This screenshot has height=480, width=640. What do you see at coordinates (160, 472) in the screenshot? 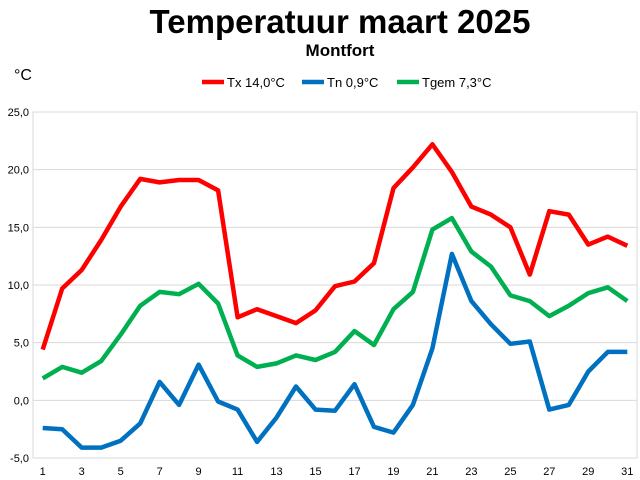
I see `x-tick-label: 7` at bounding box center [160, 472].